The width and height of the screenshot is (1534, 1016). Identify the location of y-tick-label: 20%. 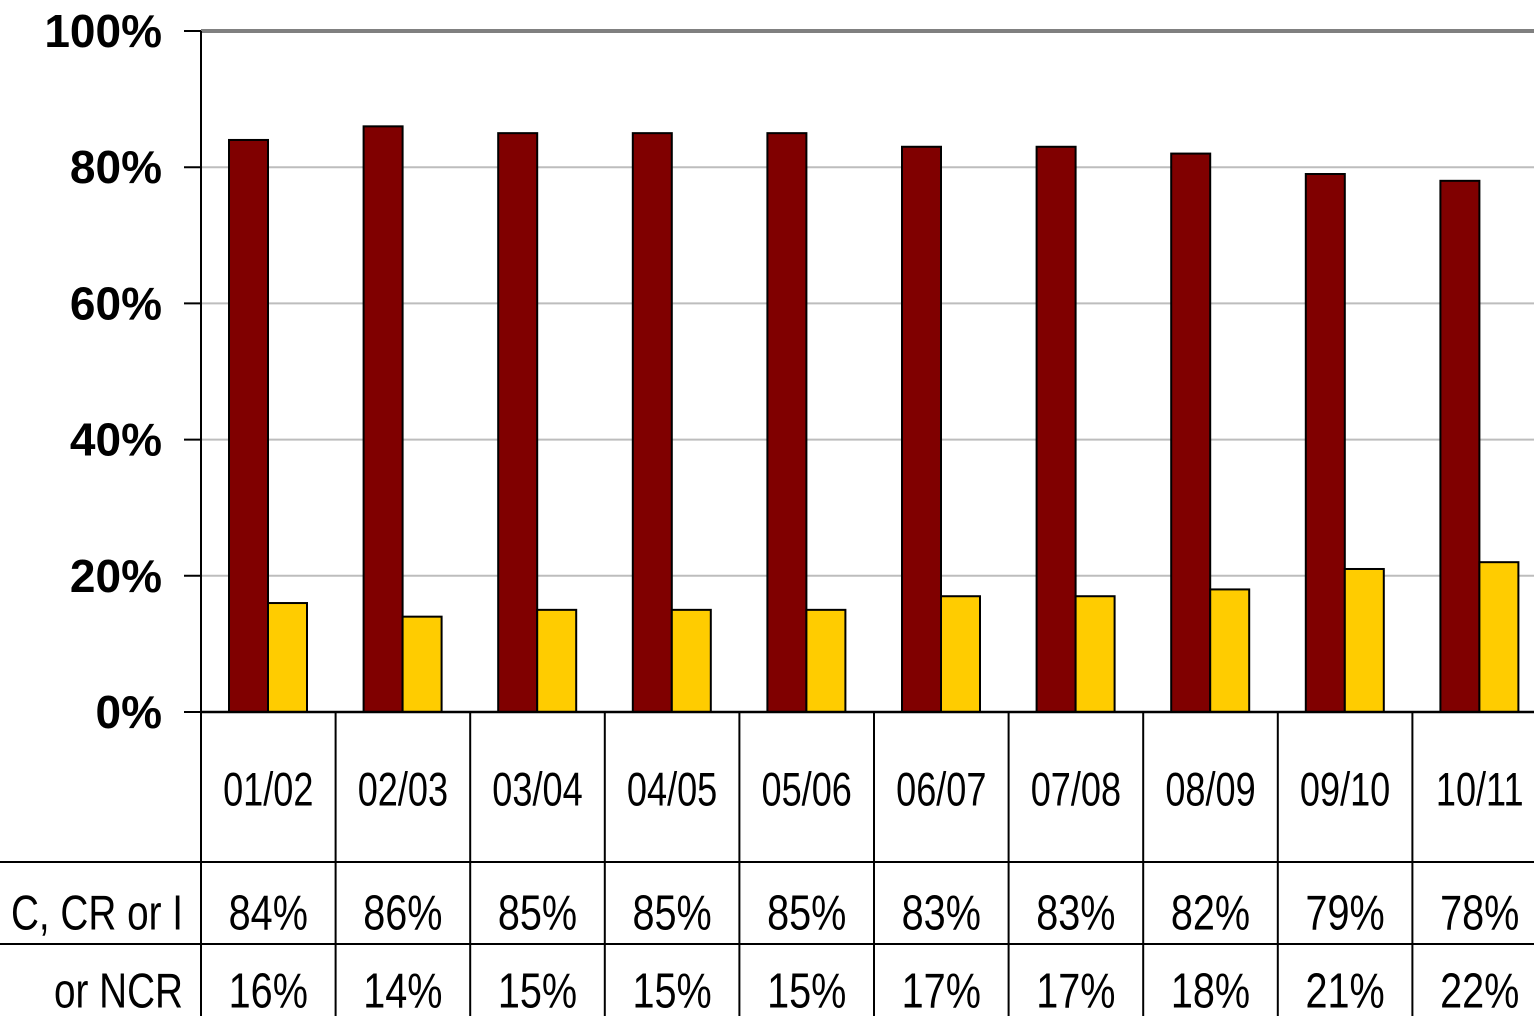
(116, 576).